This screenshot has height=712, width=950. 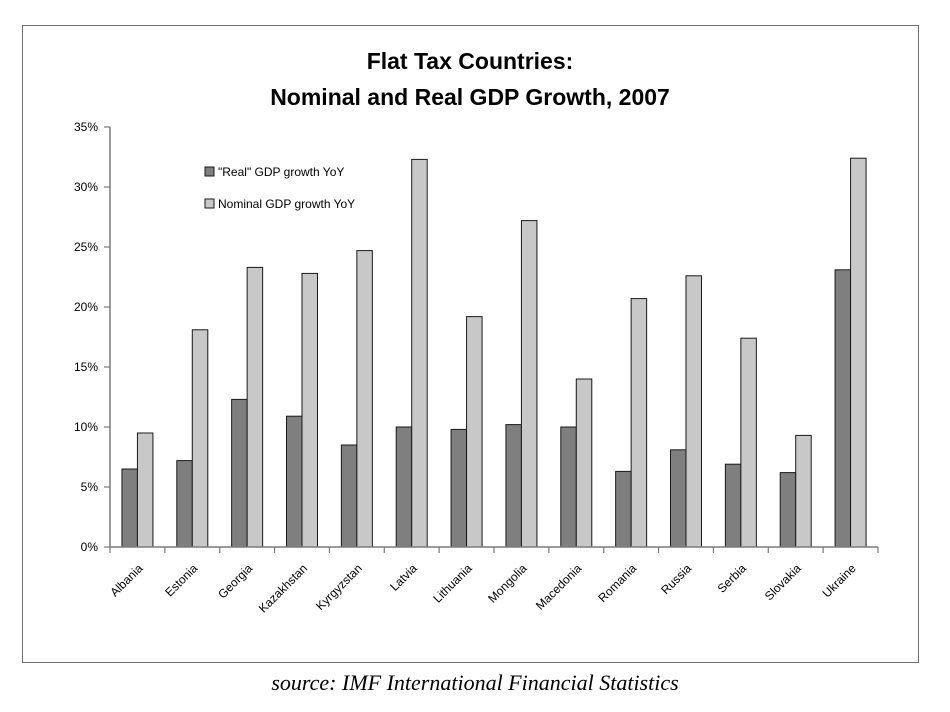 What do you see at coordinates (748, 442) in the screenshot?
I see `bar-nominal-serbia` at bounding box center [748, 442].